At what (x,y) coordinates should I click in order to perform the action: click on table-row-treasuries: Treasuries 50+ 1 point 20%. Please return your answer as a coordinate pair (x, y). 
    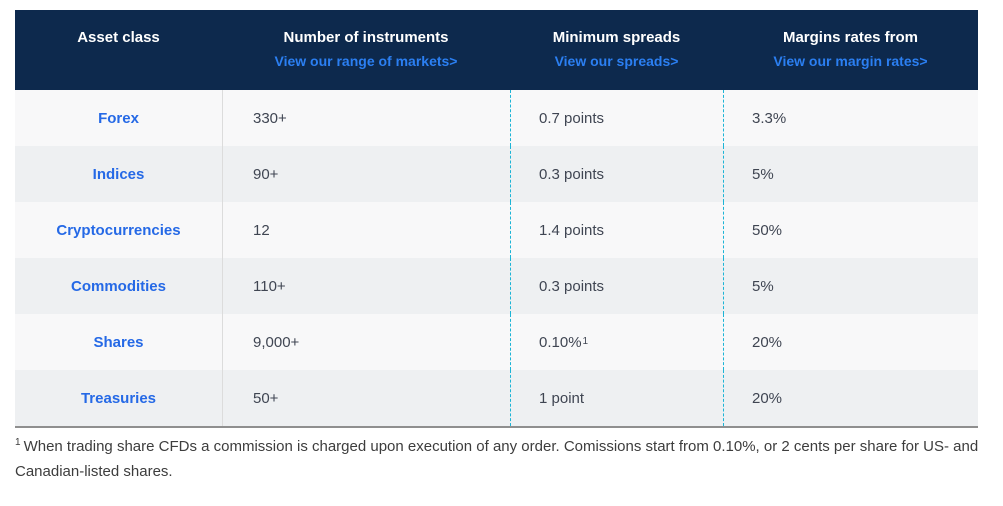
    Looking at the image, I should click on (496, 398).